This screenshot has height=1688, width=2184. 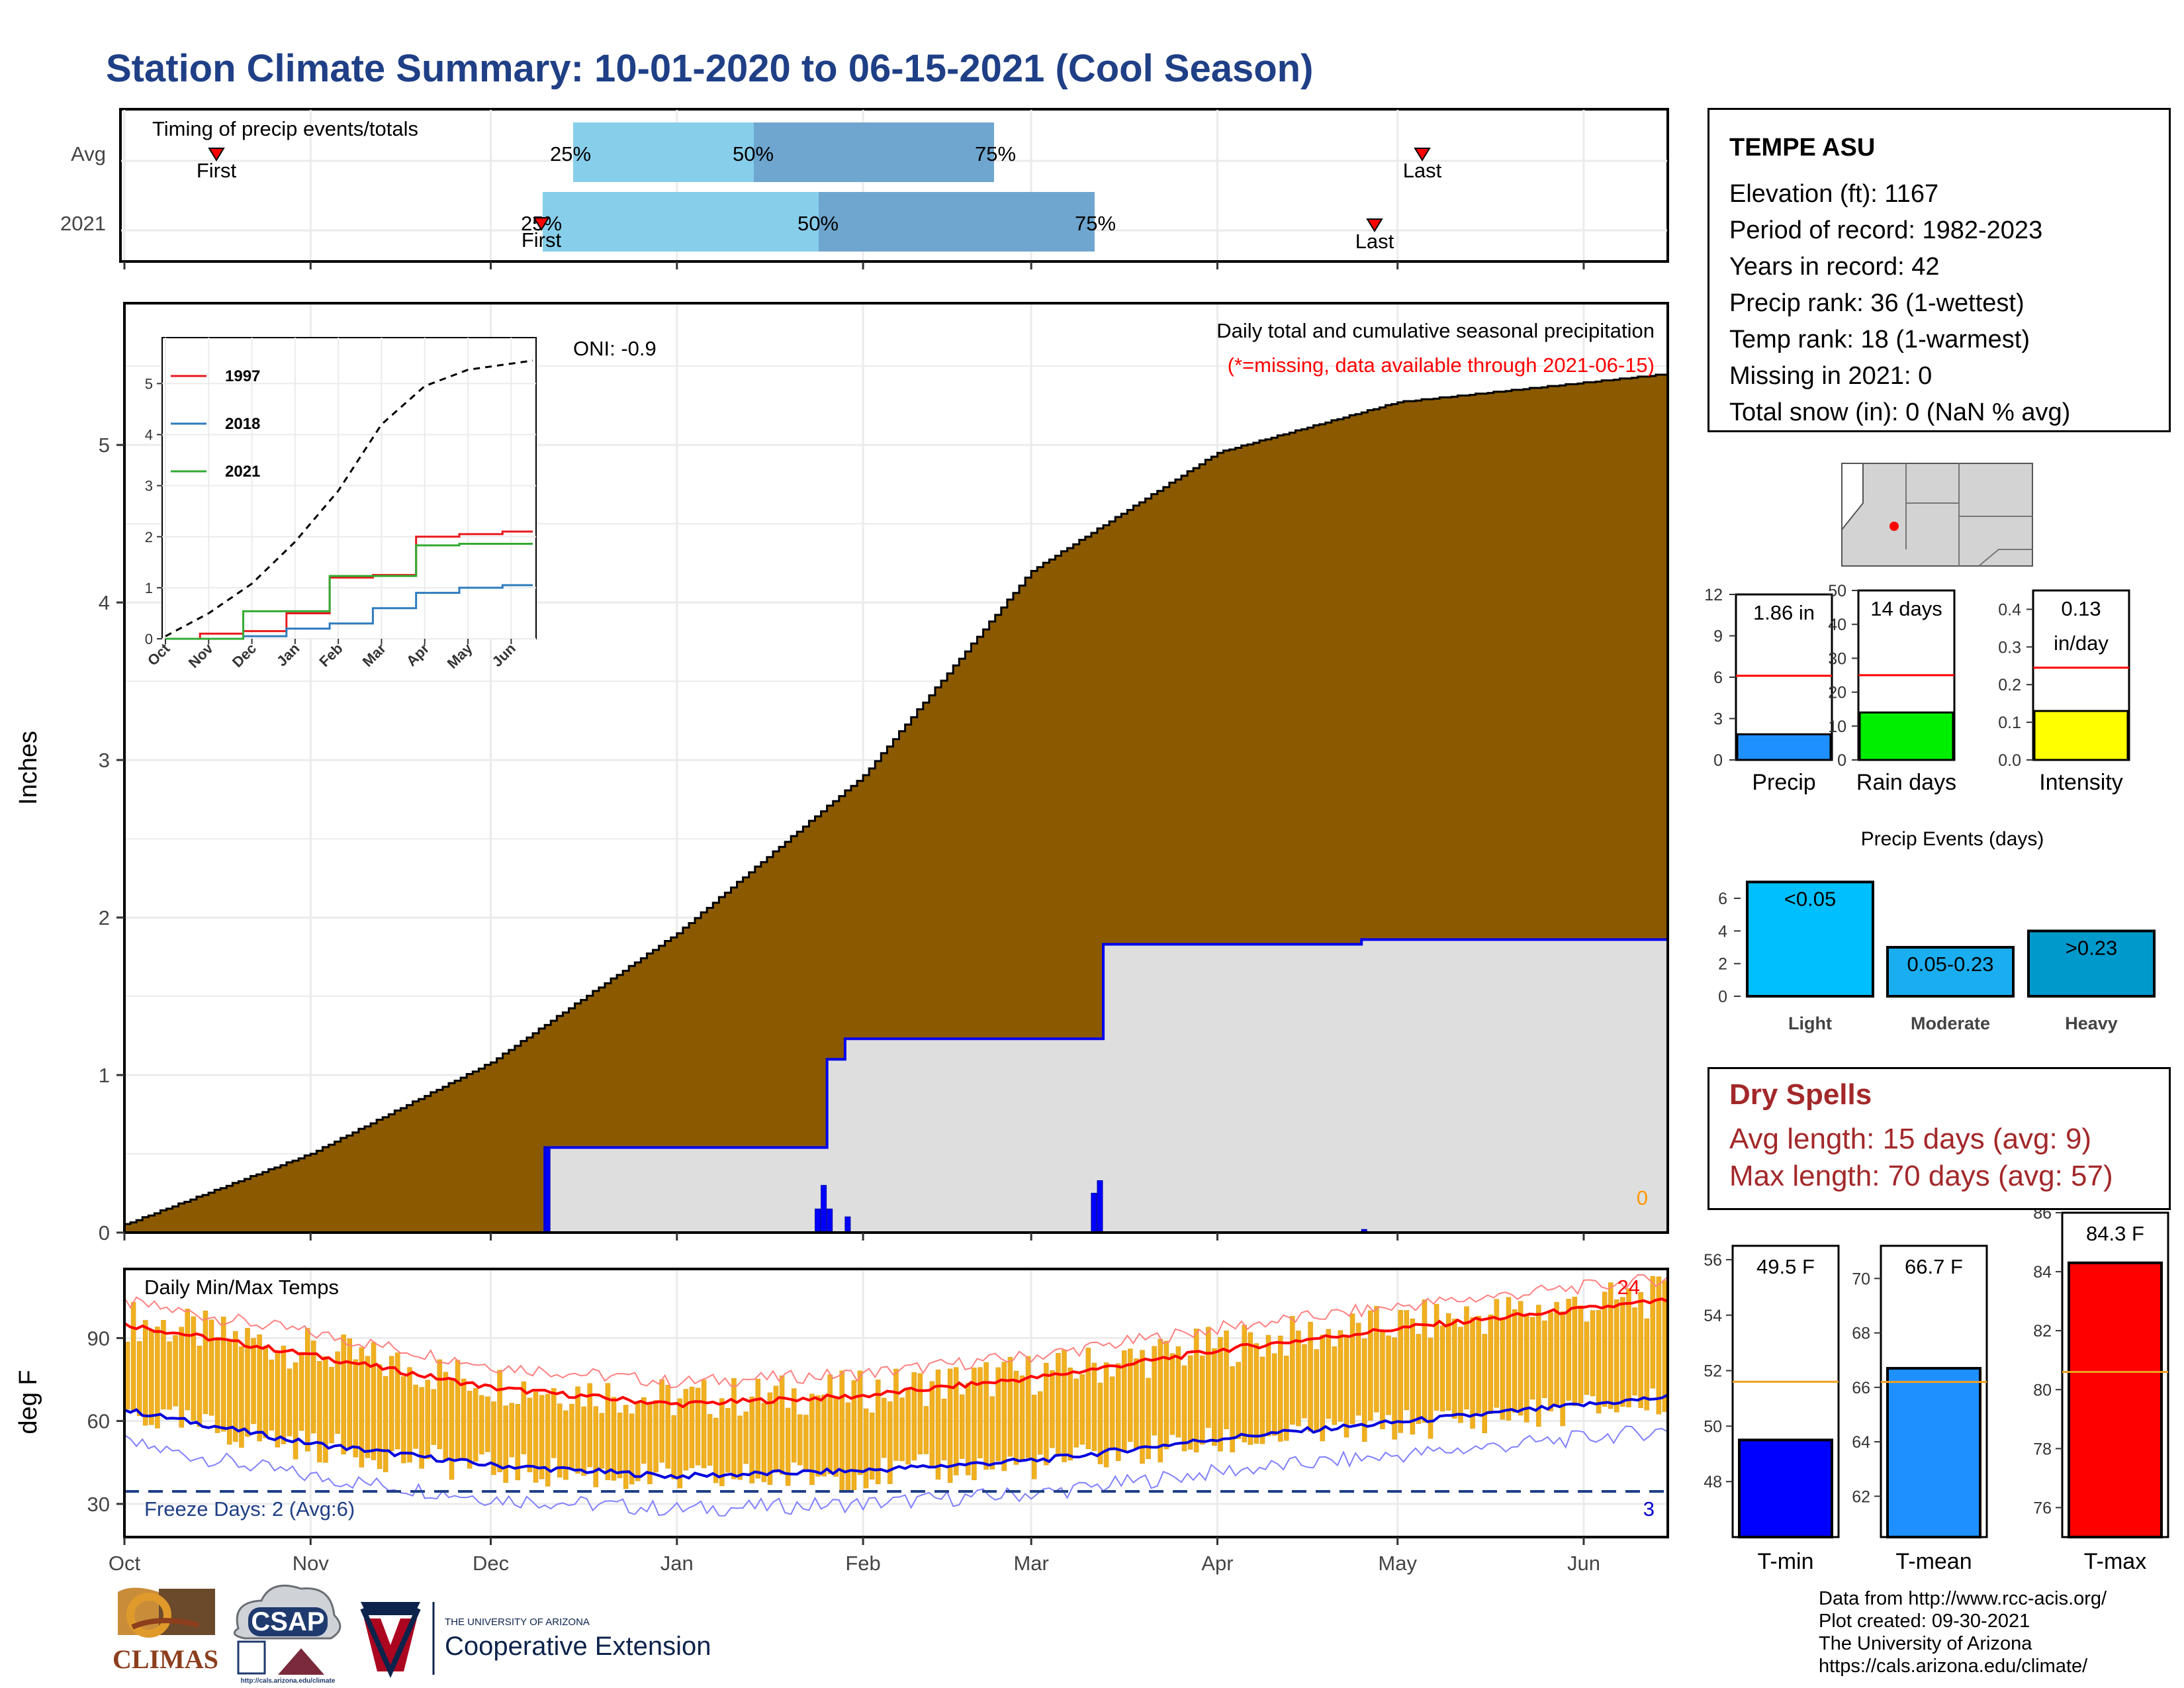 I want to click on cumulative-2021-area, so click(x=896, y=1086).